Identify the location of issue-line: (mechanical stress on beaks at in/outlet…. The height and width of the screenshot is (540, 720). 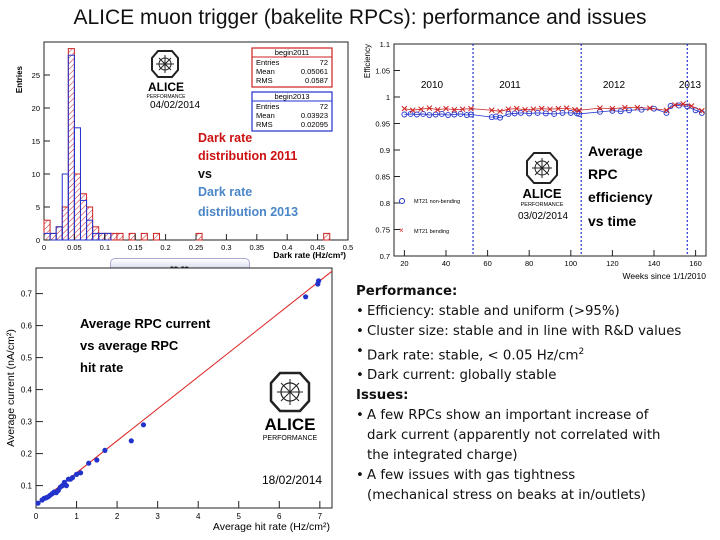
(506, 496).